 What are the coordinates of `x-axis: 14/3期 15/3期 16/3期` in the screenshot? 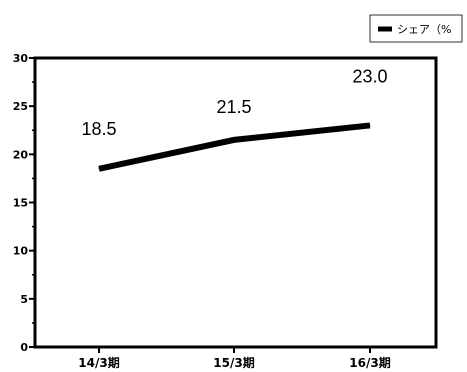 It's located at (234, 358).